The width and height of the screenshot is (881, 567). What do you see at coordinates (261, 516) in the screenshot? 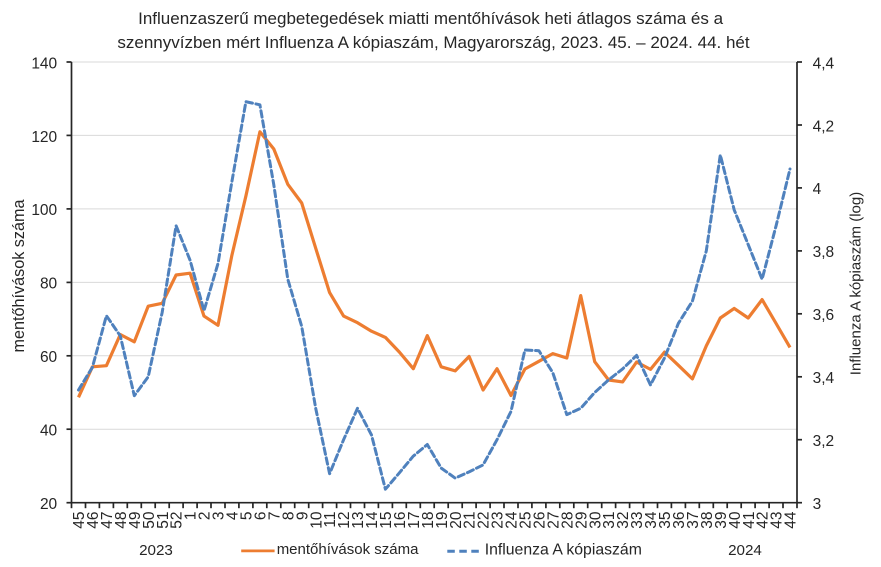
I see `svg-text: 6` at bounding box center [261, 516].